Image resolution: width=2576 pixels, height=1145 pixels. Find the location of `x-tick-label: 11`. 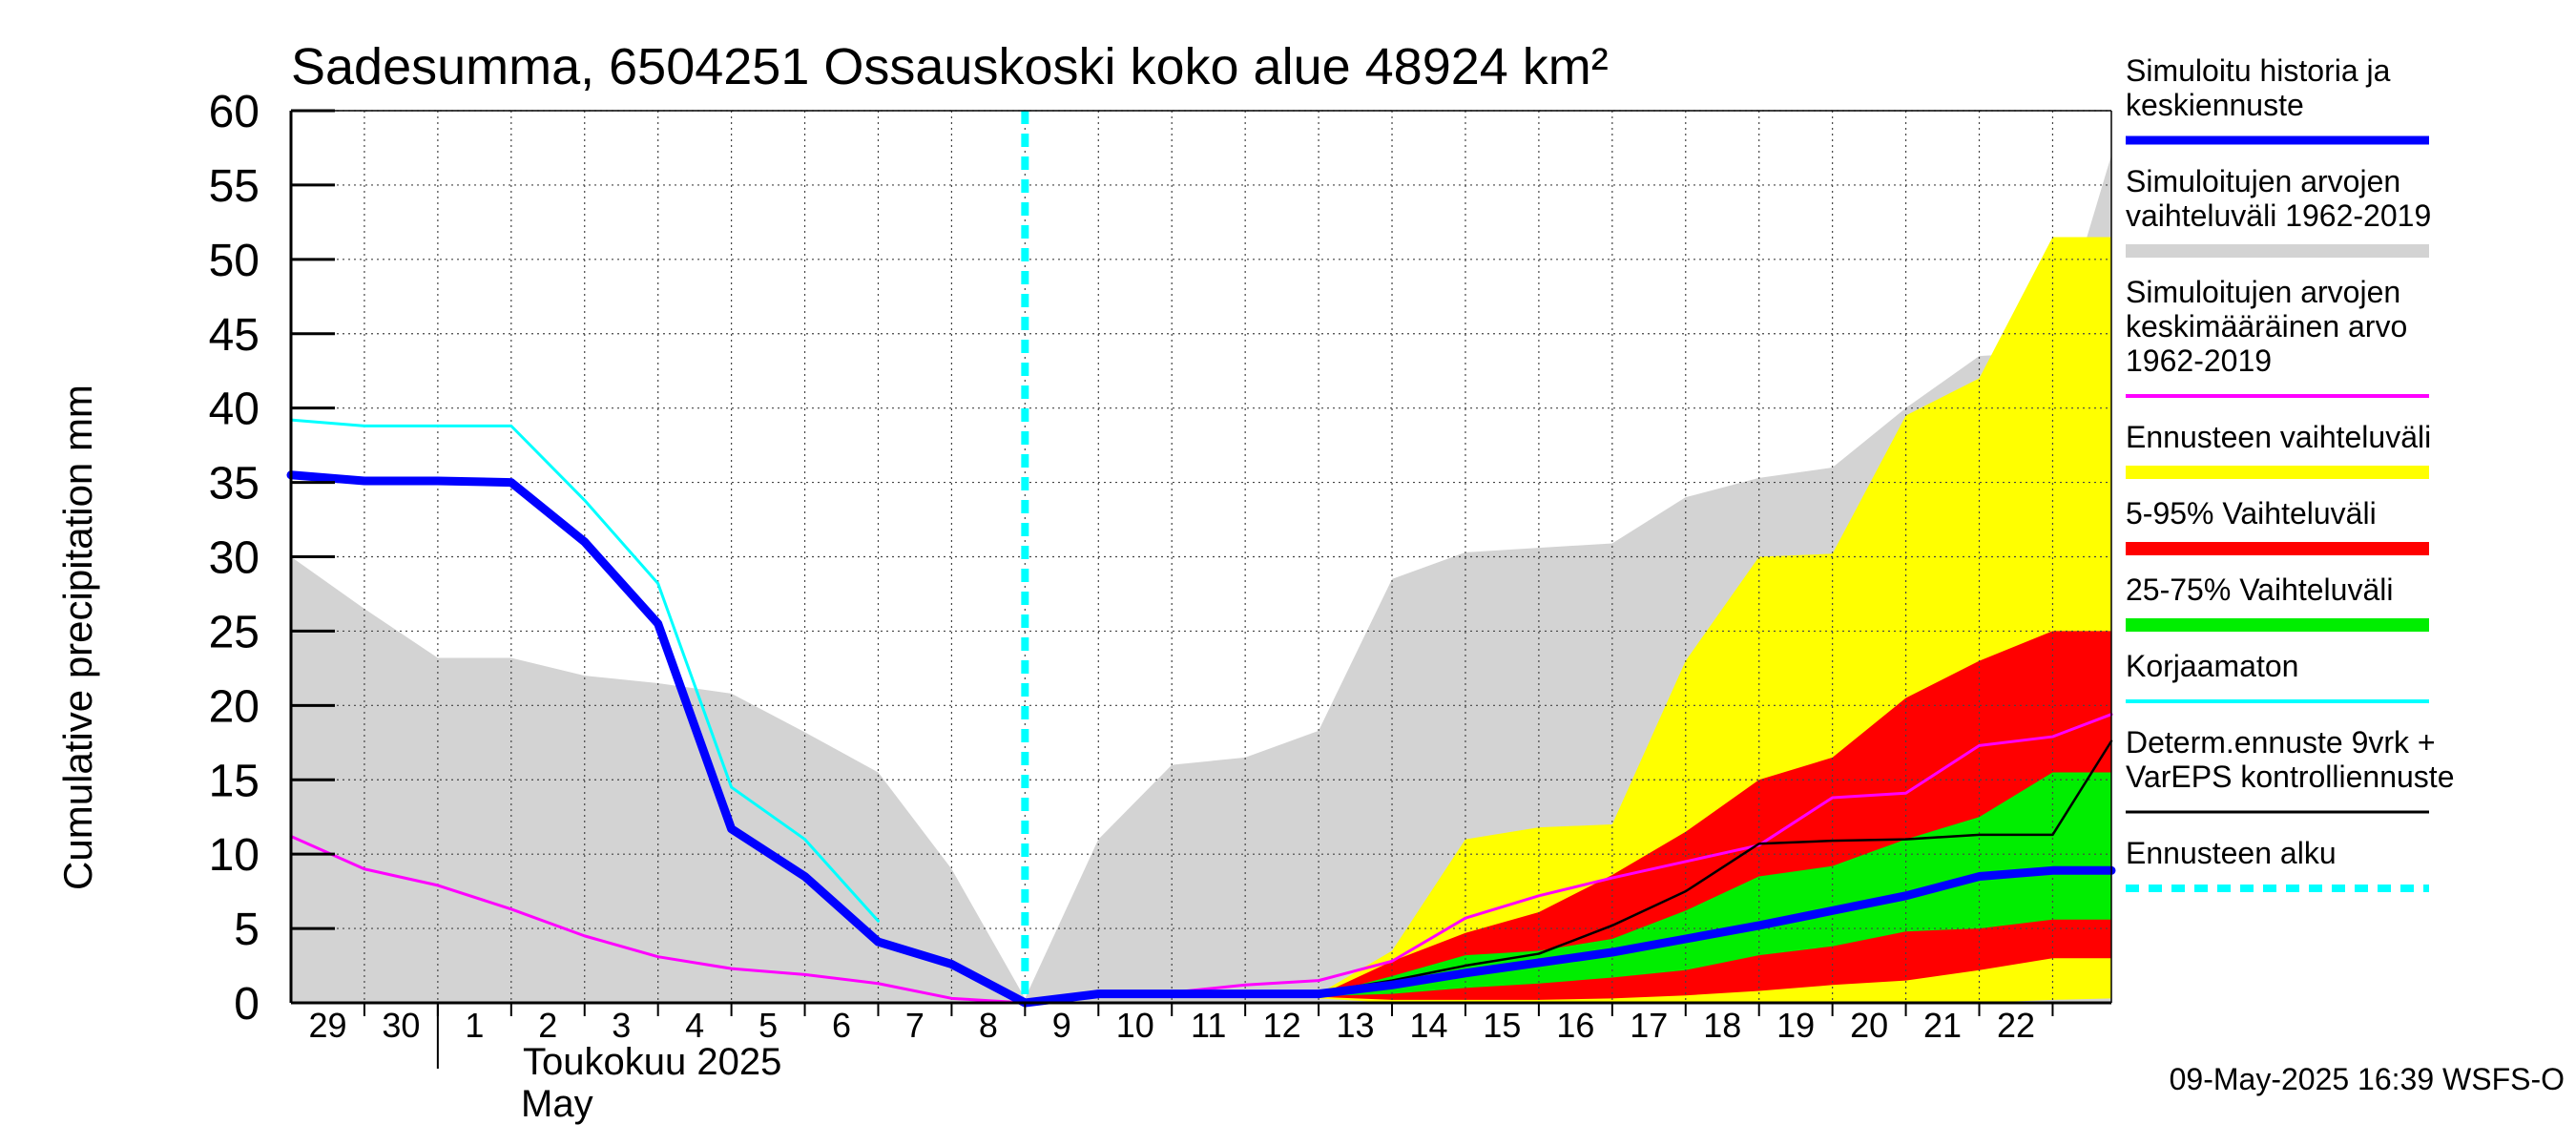

x-tick-label: 11 is located at coordinates (1208, 1025).